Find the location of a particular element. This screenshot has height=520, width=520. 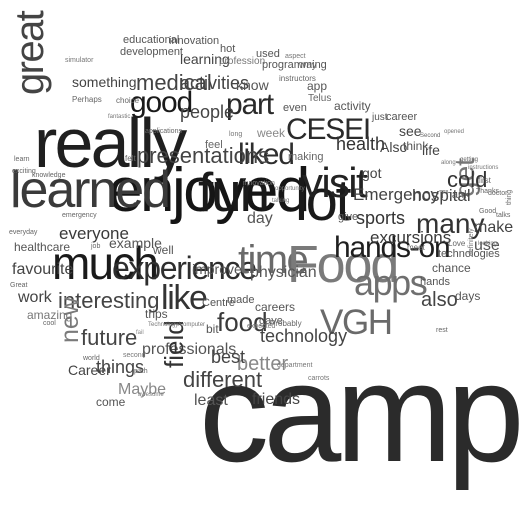

word-doctor: doctor is located at coordinates (498, 193).